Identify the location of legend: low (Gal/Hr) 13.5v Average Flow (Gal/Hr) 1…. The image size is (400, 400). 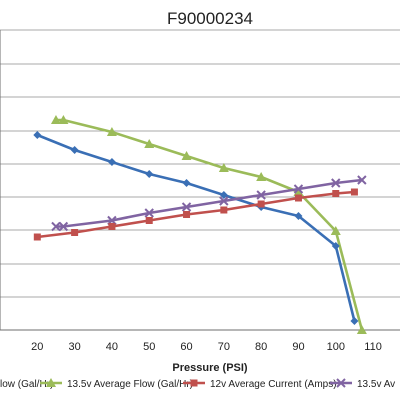
(197, 384).